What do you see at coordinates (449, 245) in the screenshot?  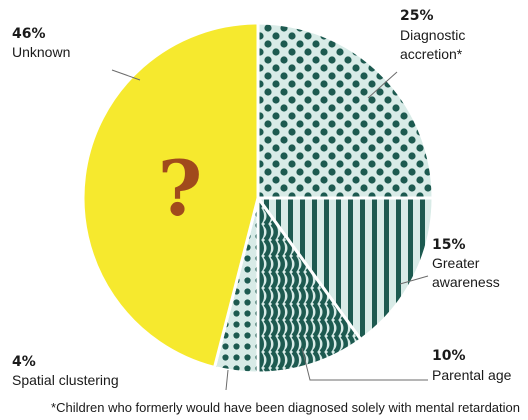 I see `pct-label-awareness: 15%` at bounding box center [449, 245].